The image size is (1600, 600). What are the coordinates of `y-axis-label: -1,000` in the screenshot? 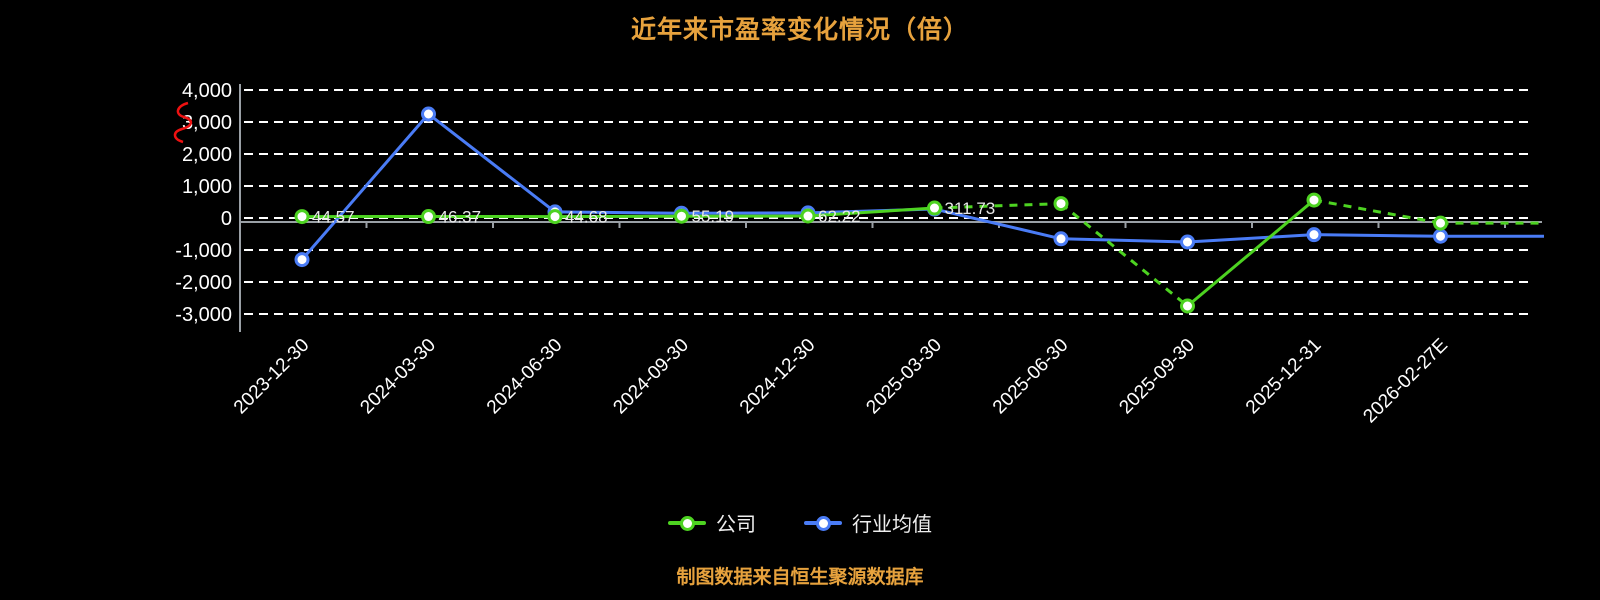 It's located at (203, 251).